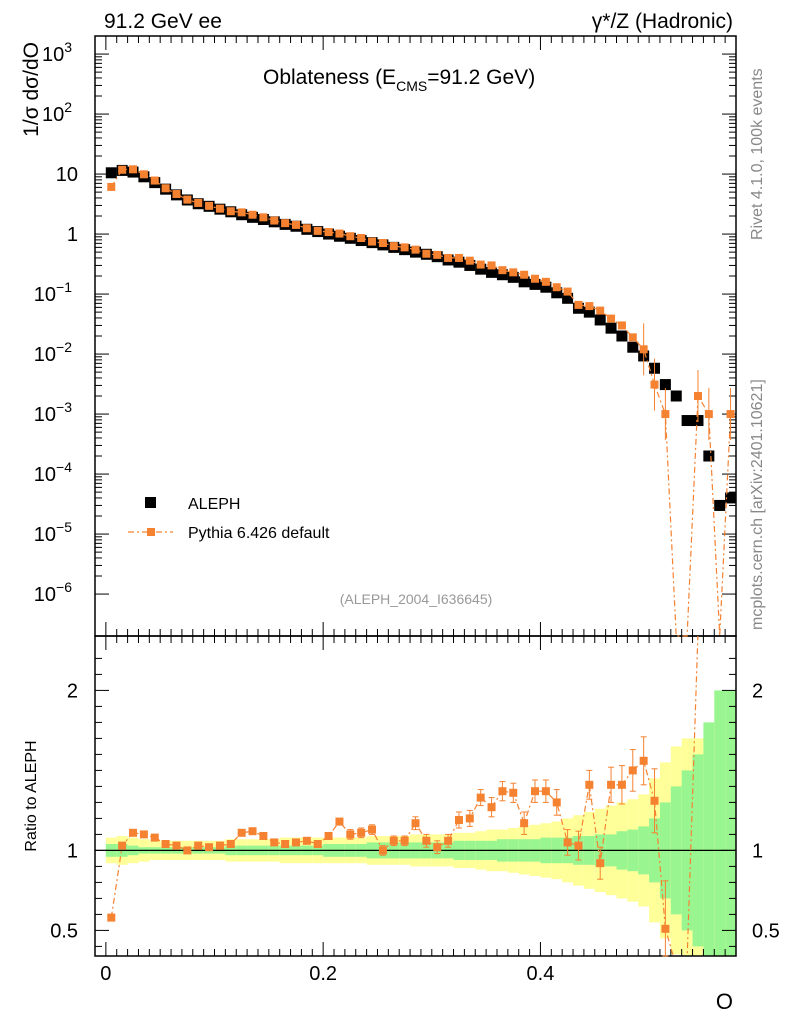 The height and width of the screenshot is (1024, 786). What do you see at coordinates (72, 691) in the screenshot?
I see `ratio-ytick-label: 2` at bounding box center [72, 691].